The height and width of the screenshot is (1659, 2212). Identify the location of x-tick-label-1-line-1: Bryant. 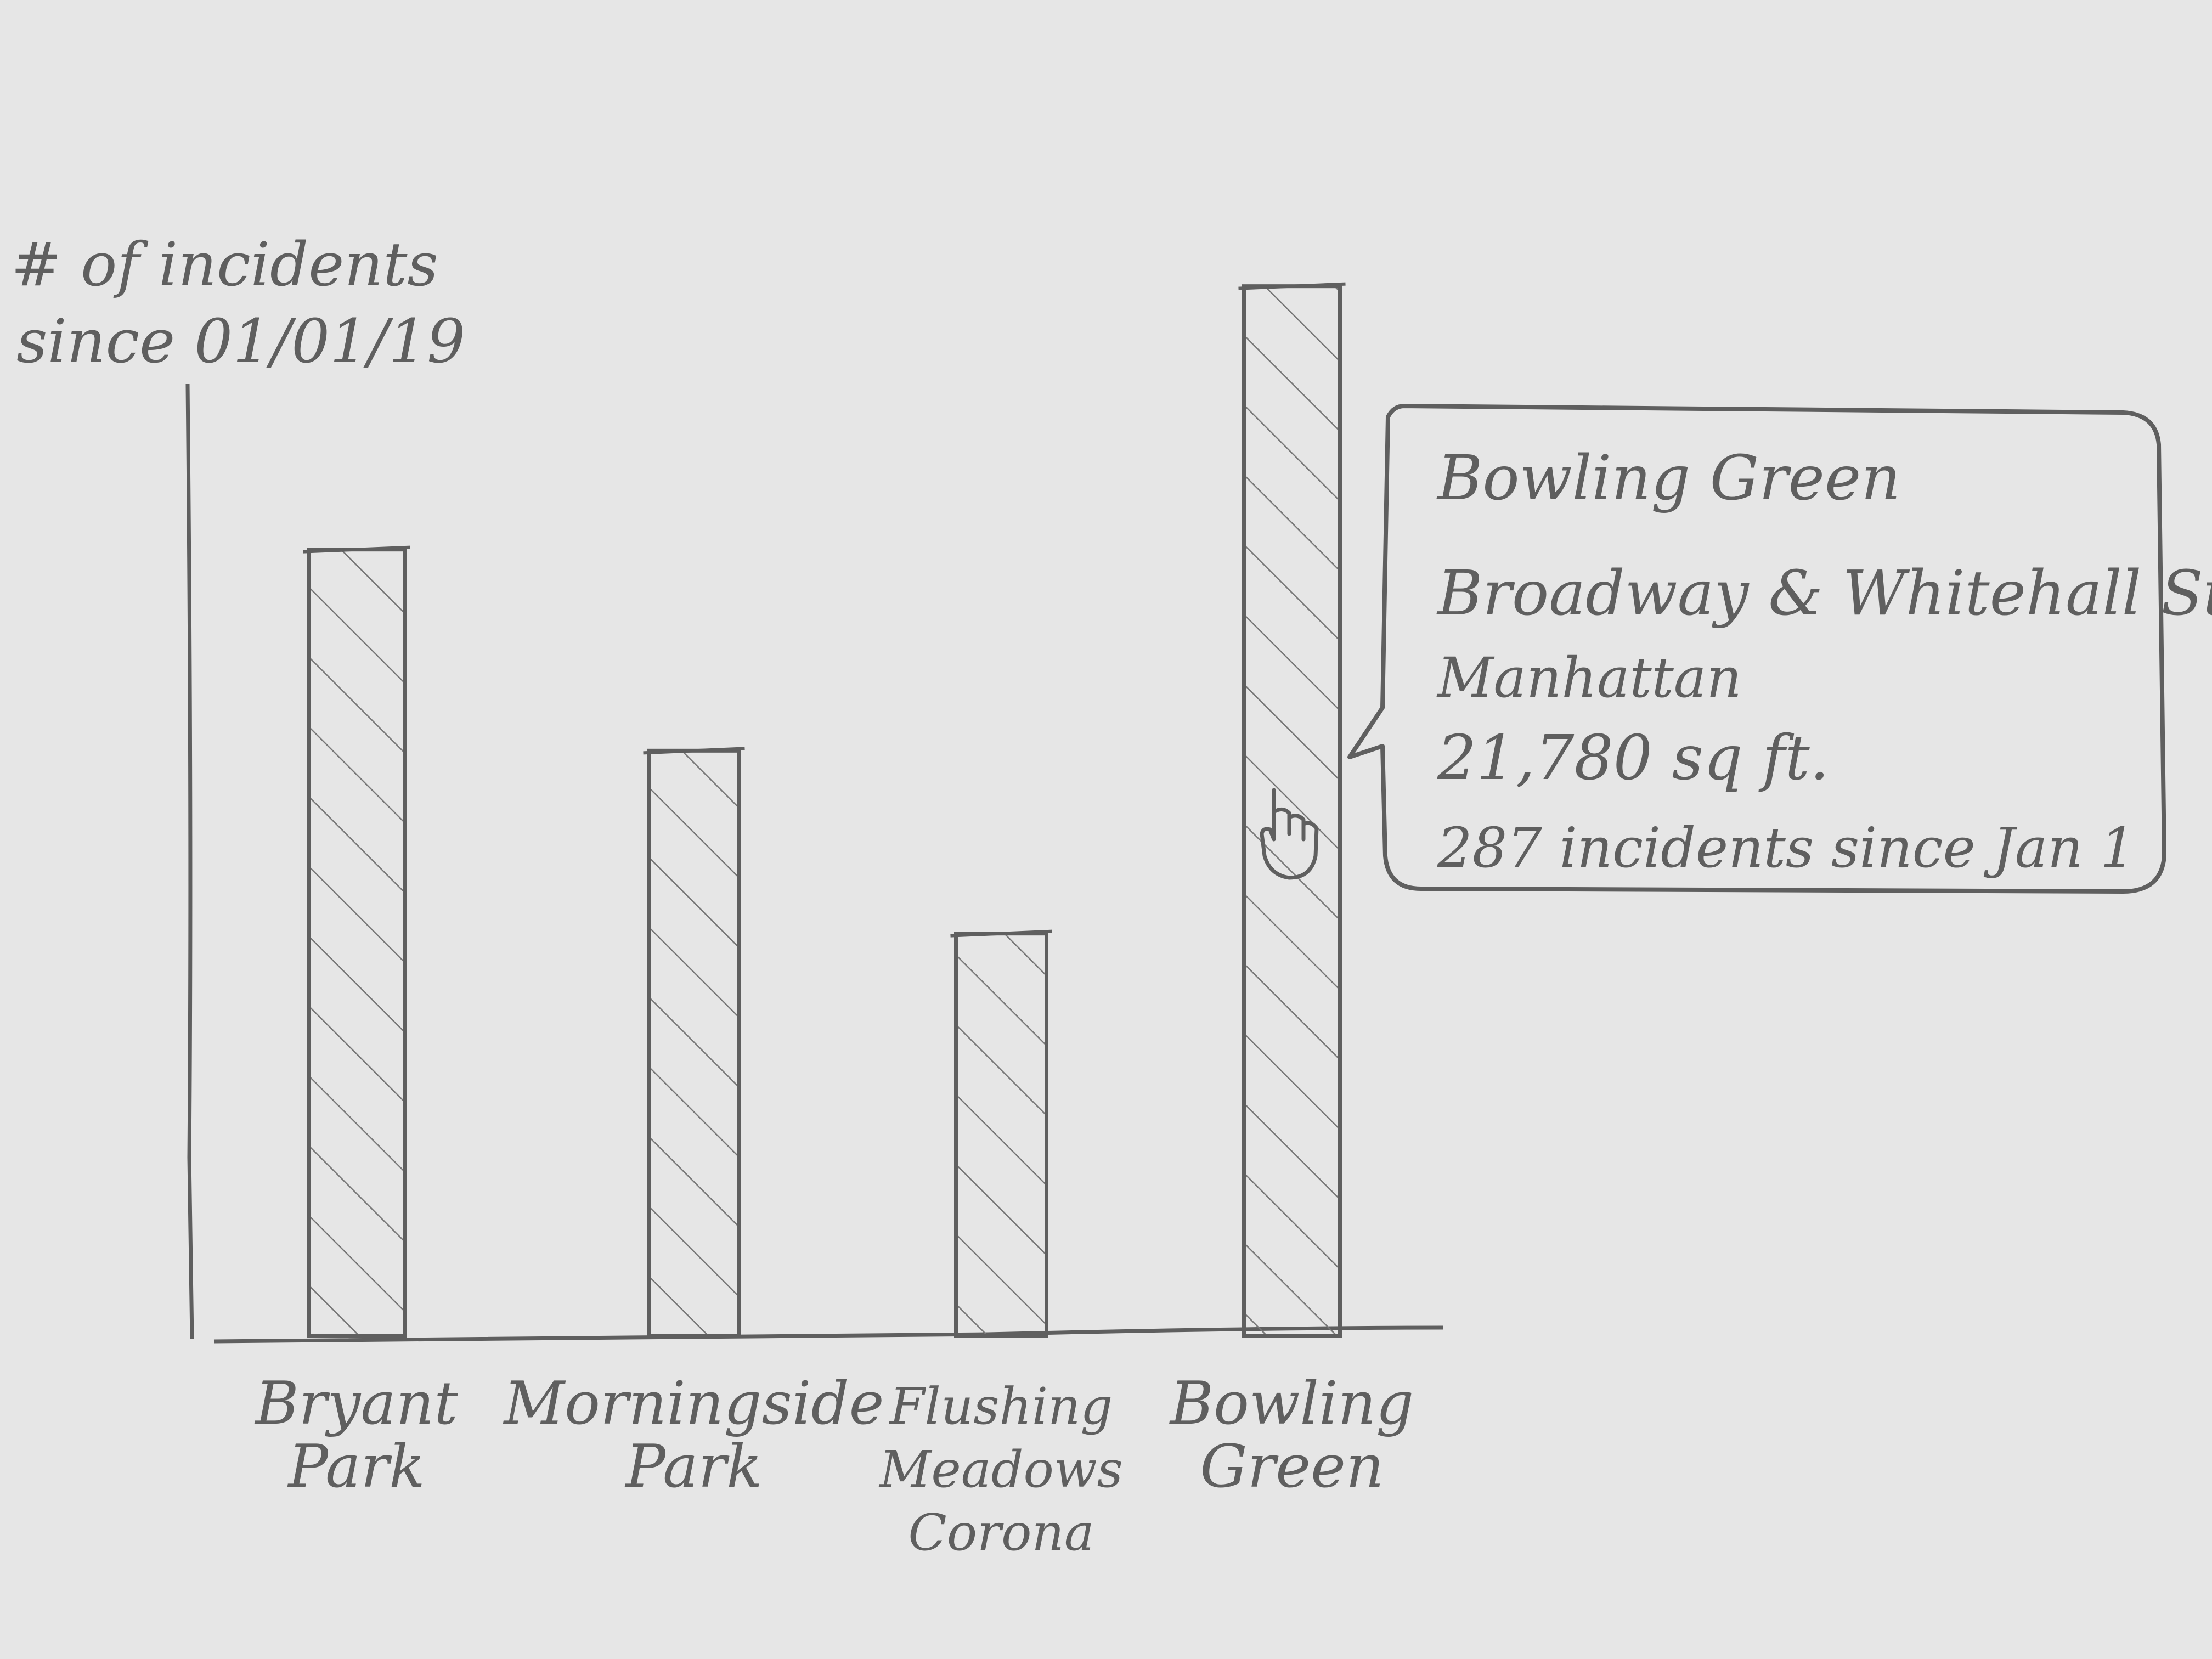
(356, 1403).